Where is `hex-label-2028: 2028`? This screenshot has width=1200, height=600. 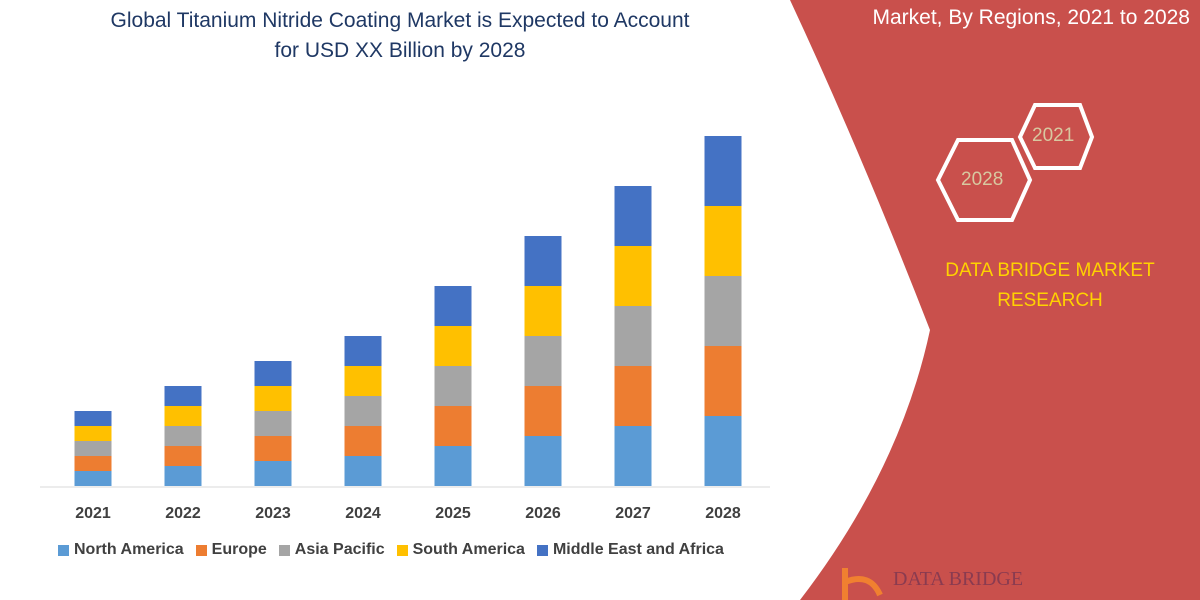
hex-label-2028: 2028 is located at coordinates (982, 179).